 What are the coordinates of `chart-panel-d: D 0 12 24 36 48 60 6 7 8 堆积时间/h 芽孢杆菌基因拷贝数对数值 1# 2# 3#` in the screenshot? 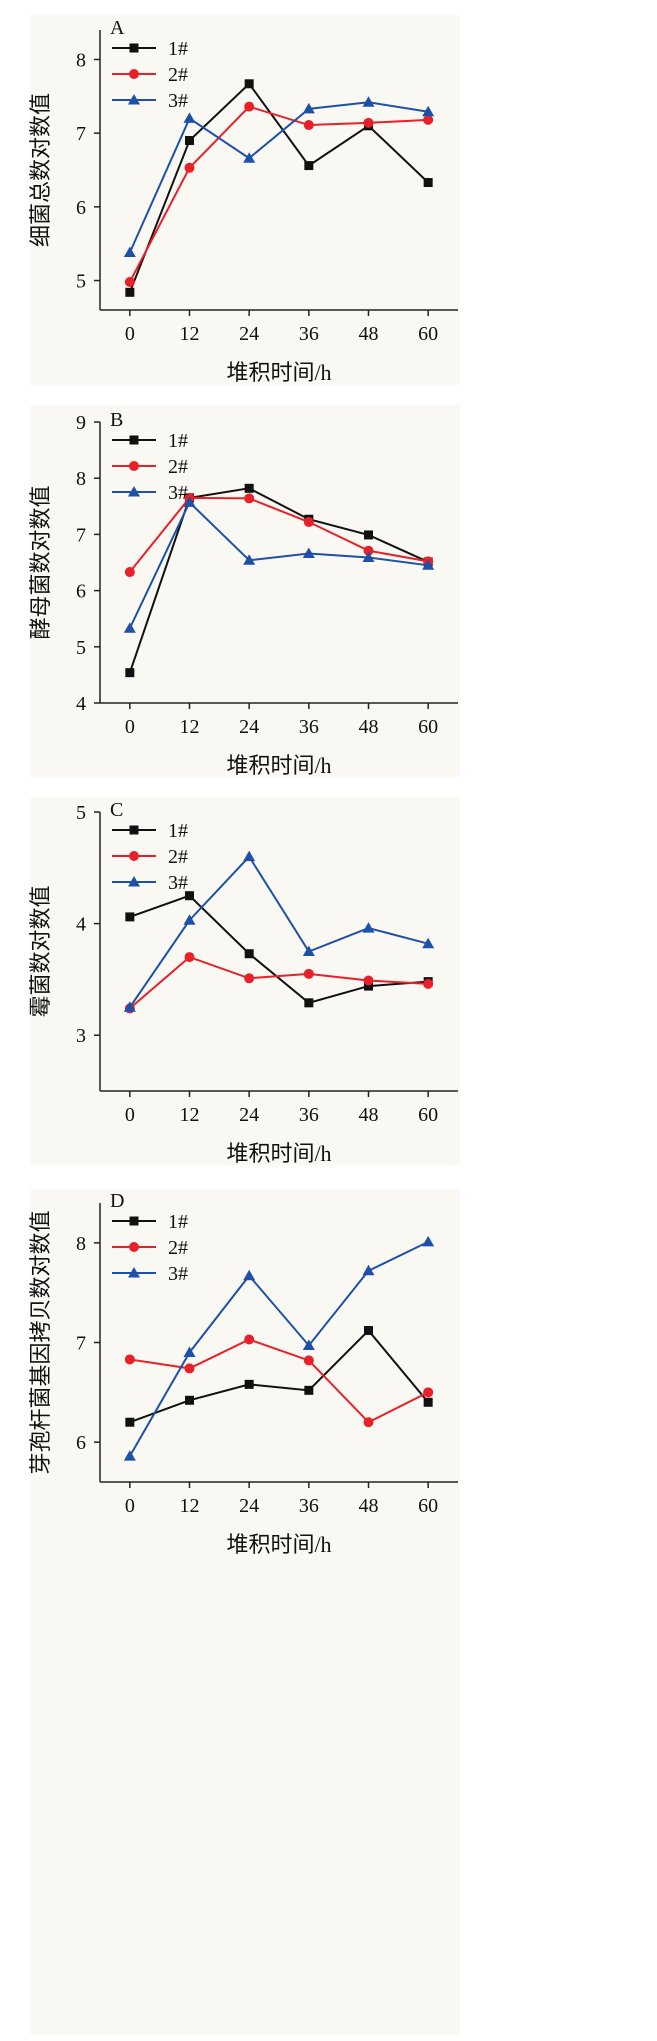 It's located at (243, 1373).